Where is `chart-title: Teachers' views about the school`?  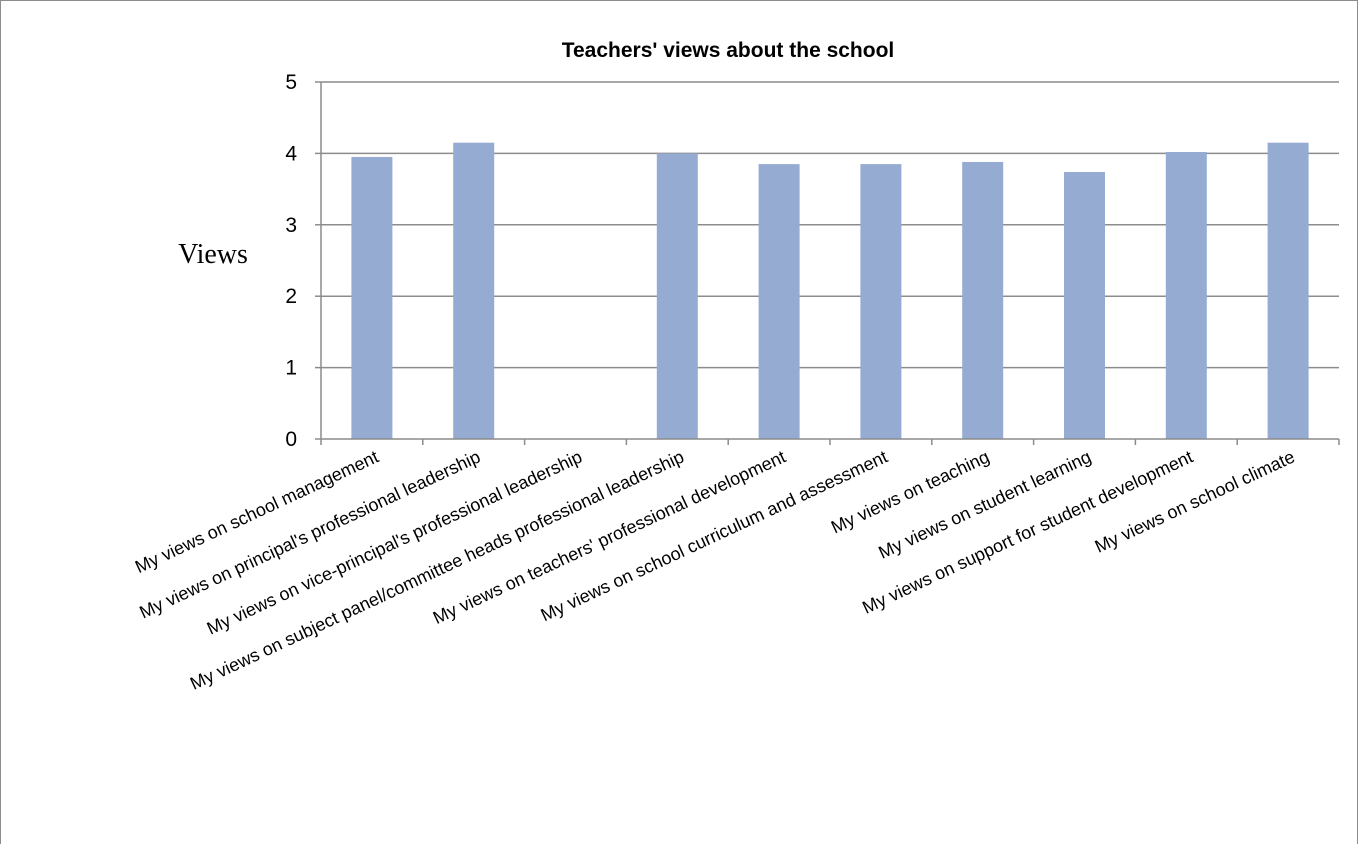
chart-title: Teachers' views about the school is located at coordinates (728, 50).